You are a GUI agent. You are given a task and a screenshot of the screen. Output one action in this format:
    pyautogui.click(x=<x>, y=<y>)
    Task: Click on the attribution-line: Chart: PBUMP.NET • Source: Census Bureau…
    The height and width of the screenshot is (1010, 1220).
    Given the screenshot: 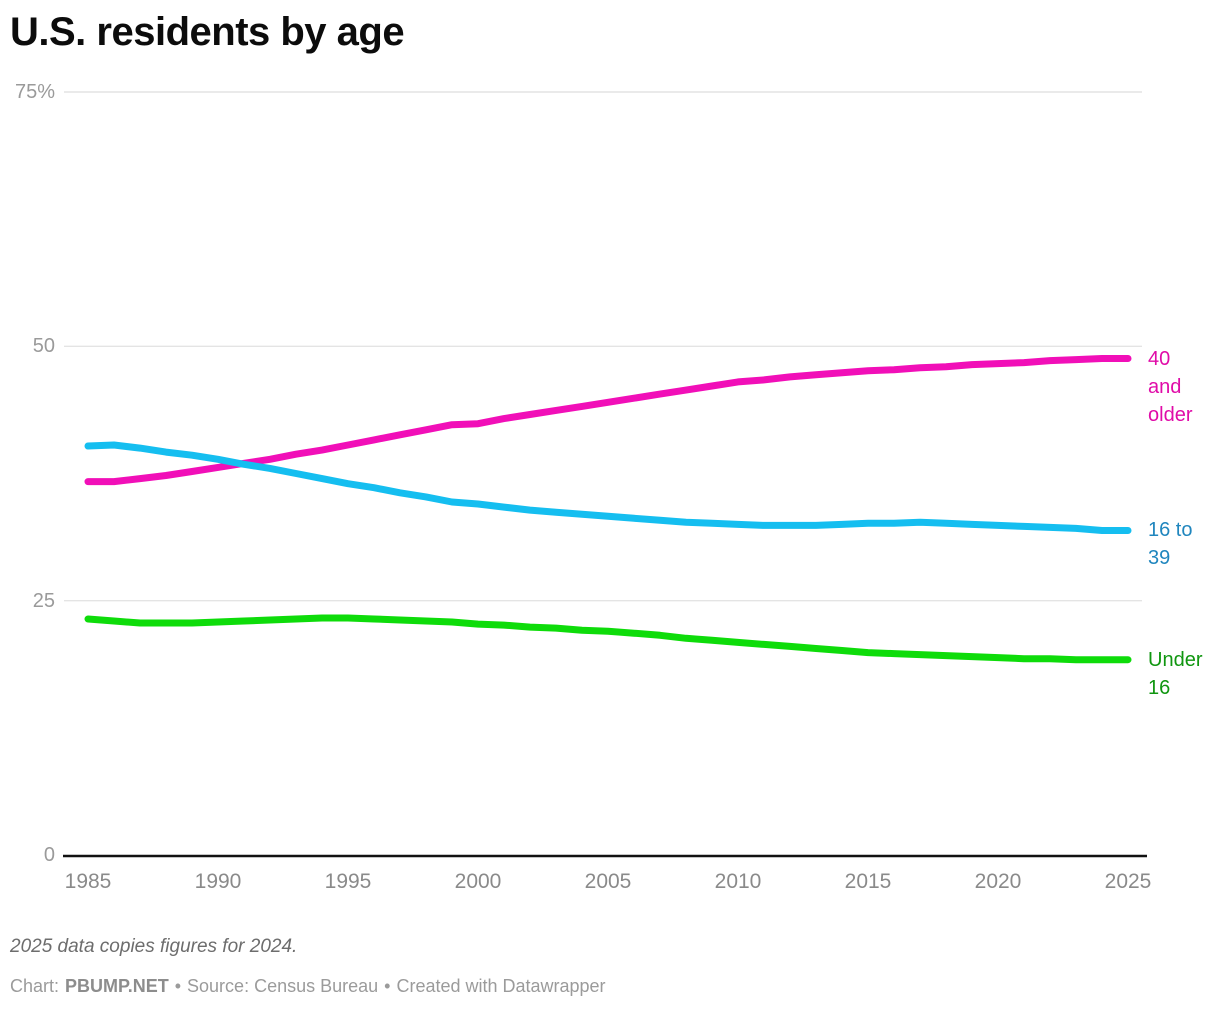 What is the action you would take?
    pyautogui.click(x=308, y=986)
    